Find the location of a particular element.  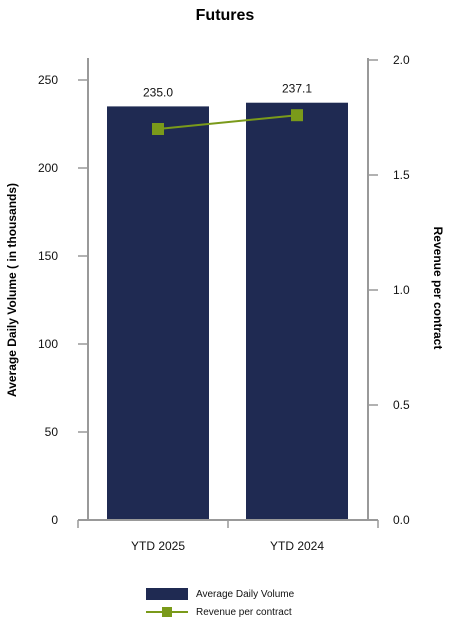

x-axis-ticks: YTD 2025 YTD 2024 is located at coordinates (228, 536).